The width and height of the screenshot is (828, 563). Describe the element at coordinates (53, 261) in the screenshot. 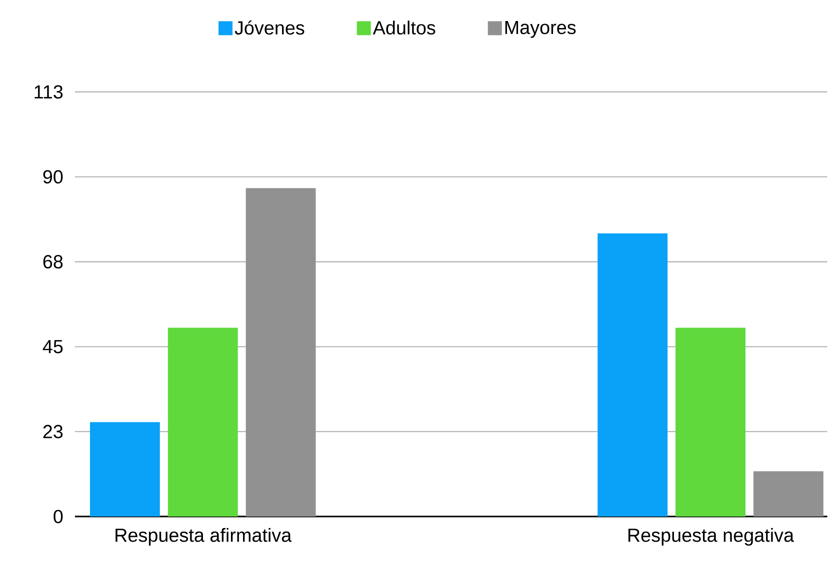

I see `y-tick-label: 68` at that location.